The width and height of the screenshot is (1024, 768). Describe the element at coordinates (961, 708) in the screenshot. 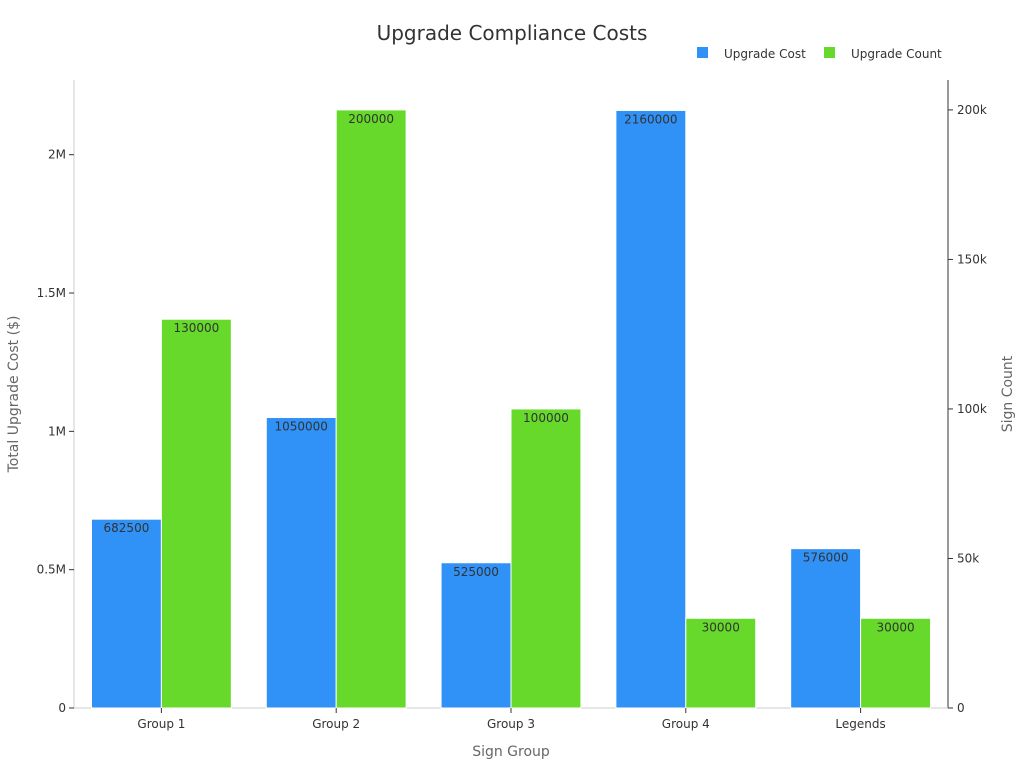

I see `y2-tick-label: 0` at that location.